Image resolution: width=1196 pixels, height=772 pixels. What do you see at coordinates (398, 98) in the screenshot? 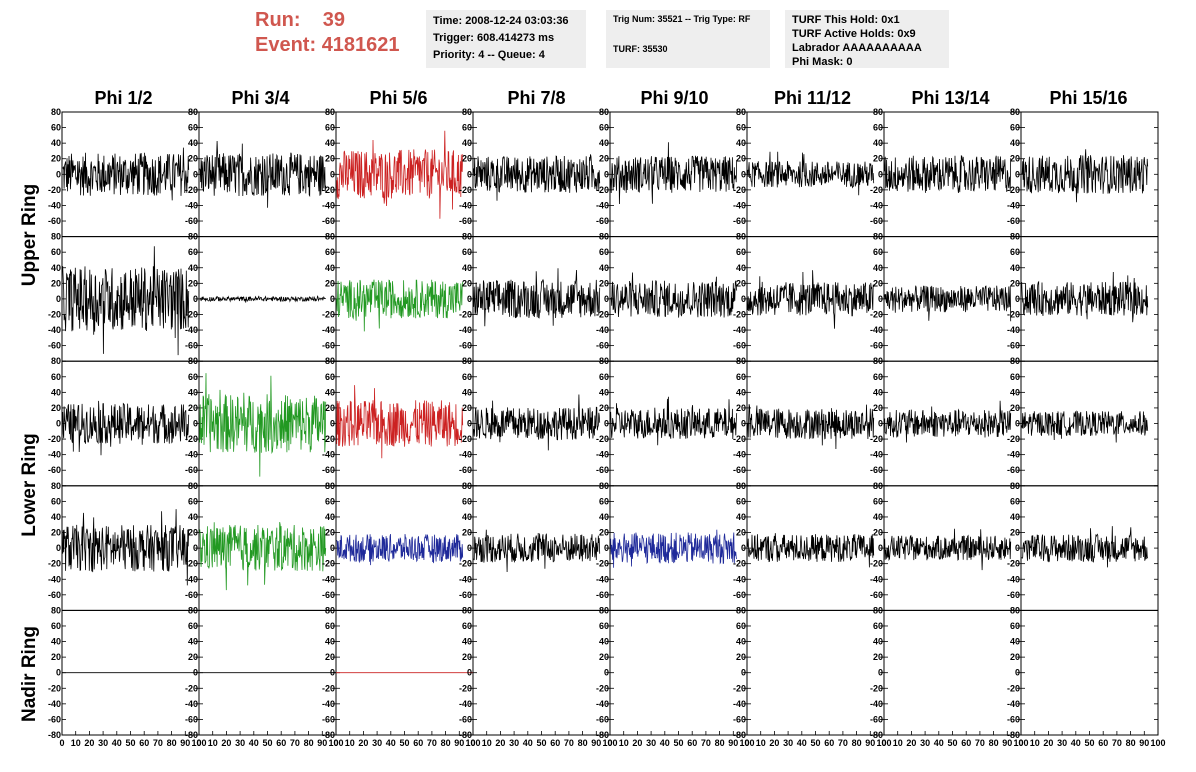
I see `column-header-phi-5-6: Phi 5/6` at bounding box center [398, 98].